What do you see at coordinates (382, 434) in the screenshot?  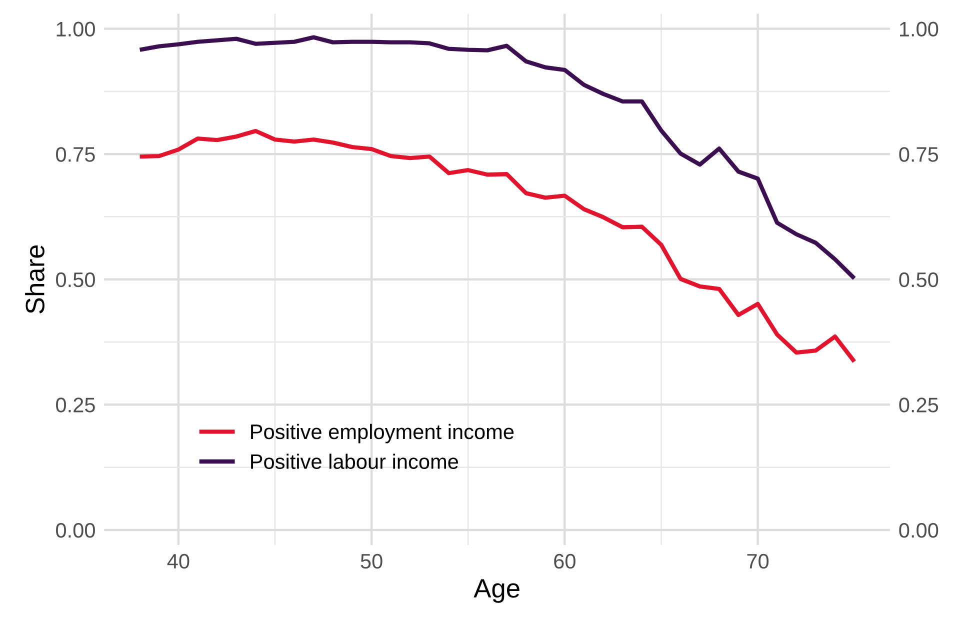 I see `legend-label: Positive employment income` at bounding box center [382, 434].